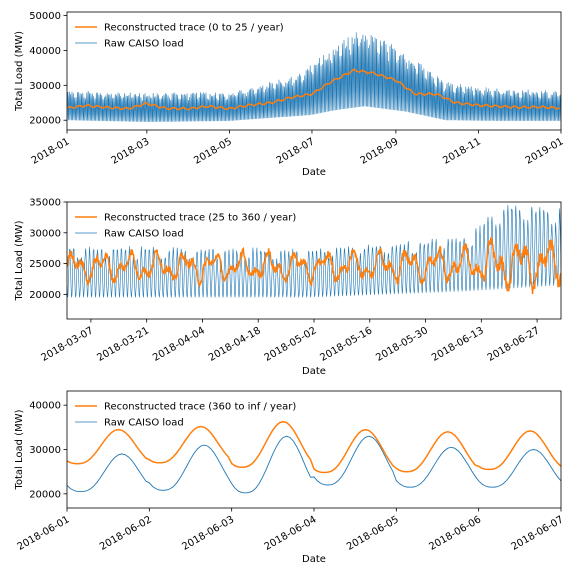  Describe the element at coordinates (291, 533) in the screenshot. I see `x-tick-label: 2018-06-04` at that location.